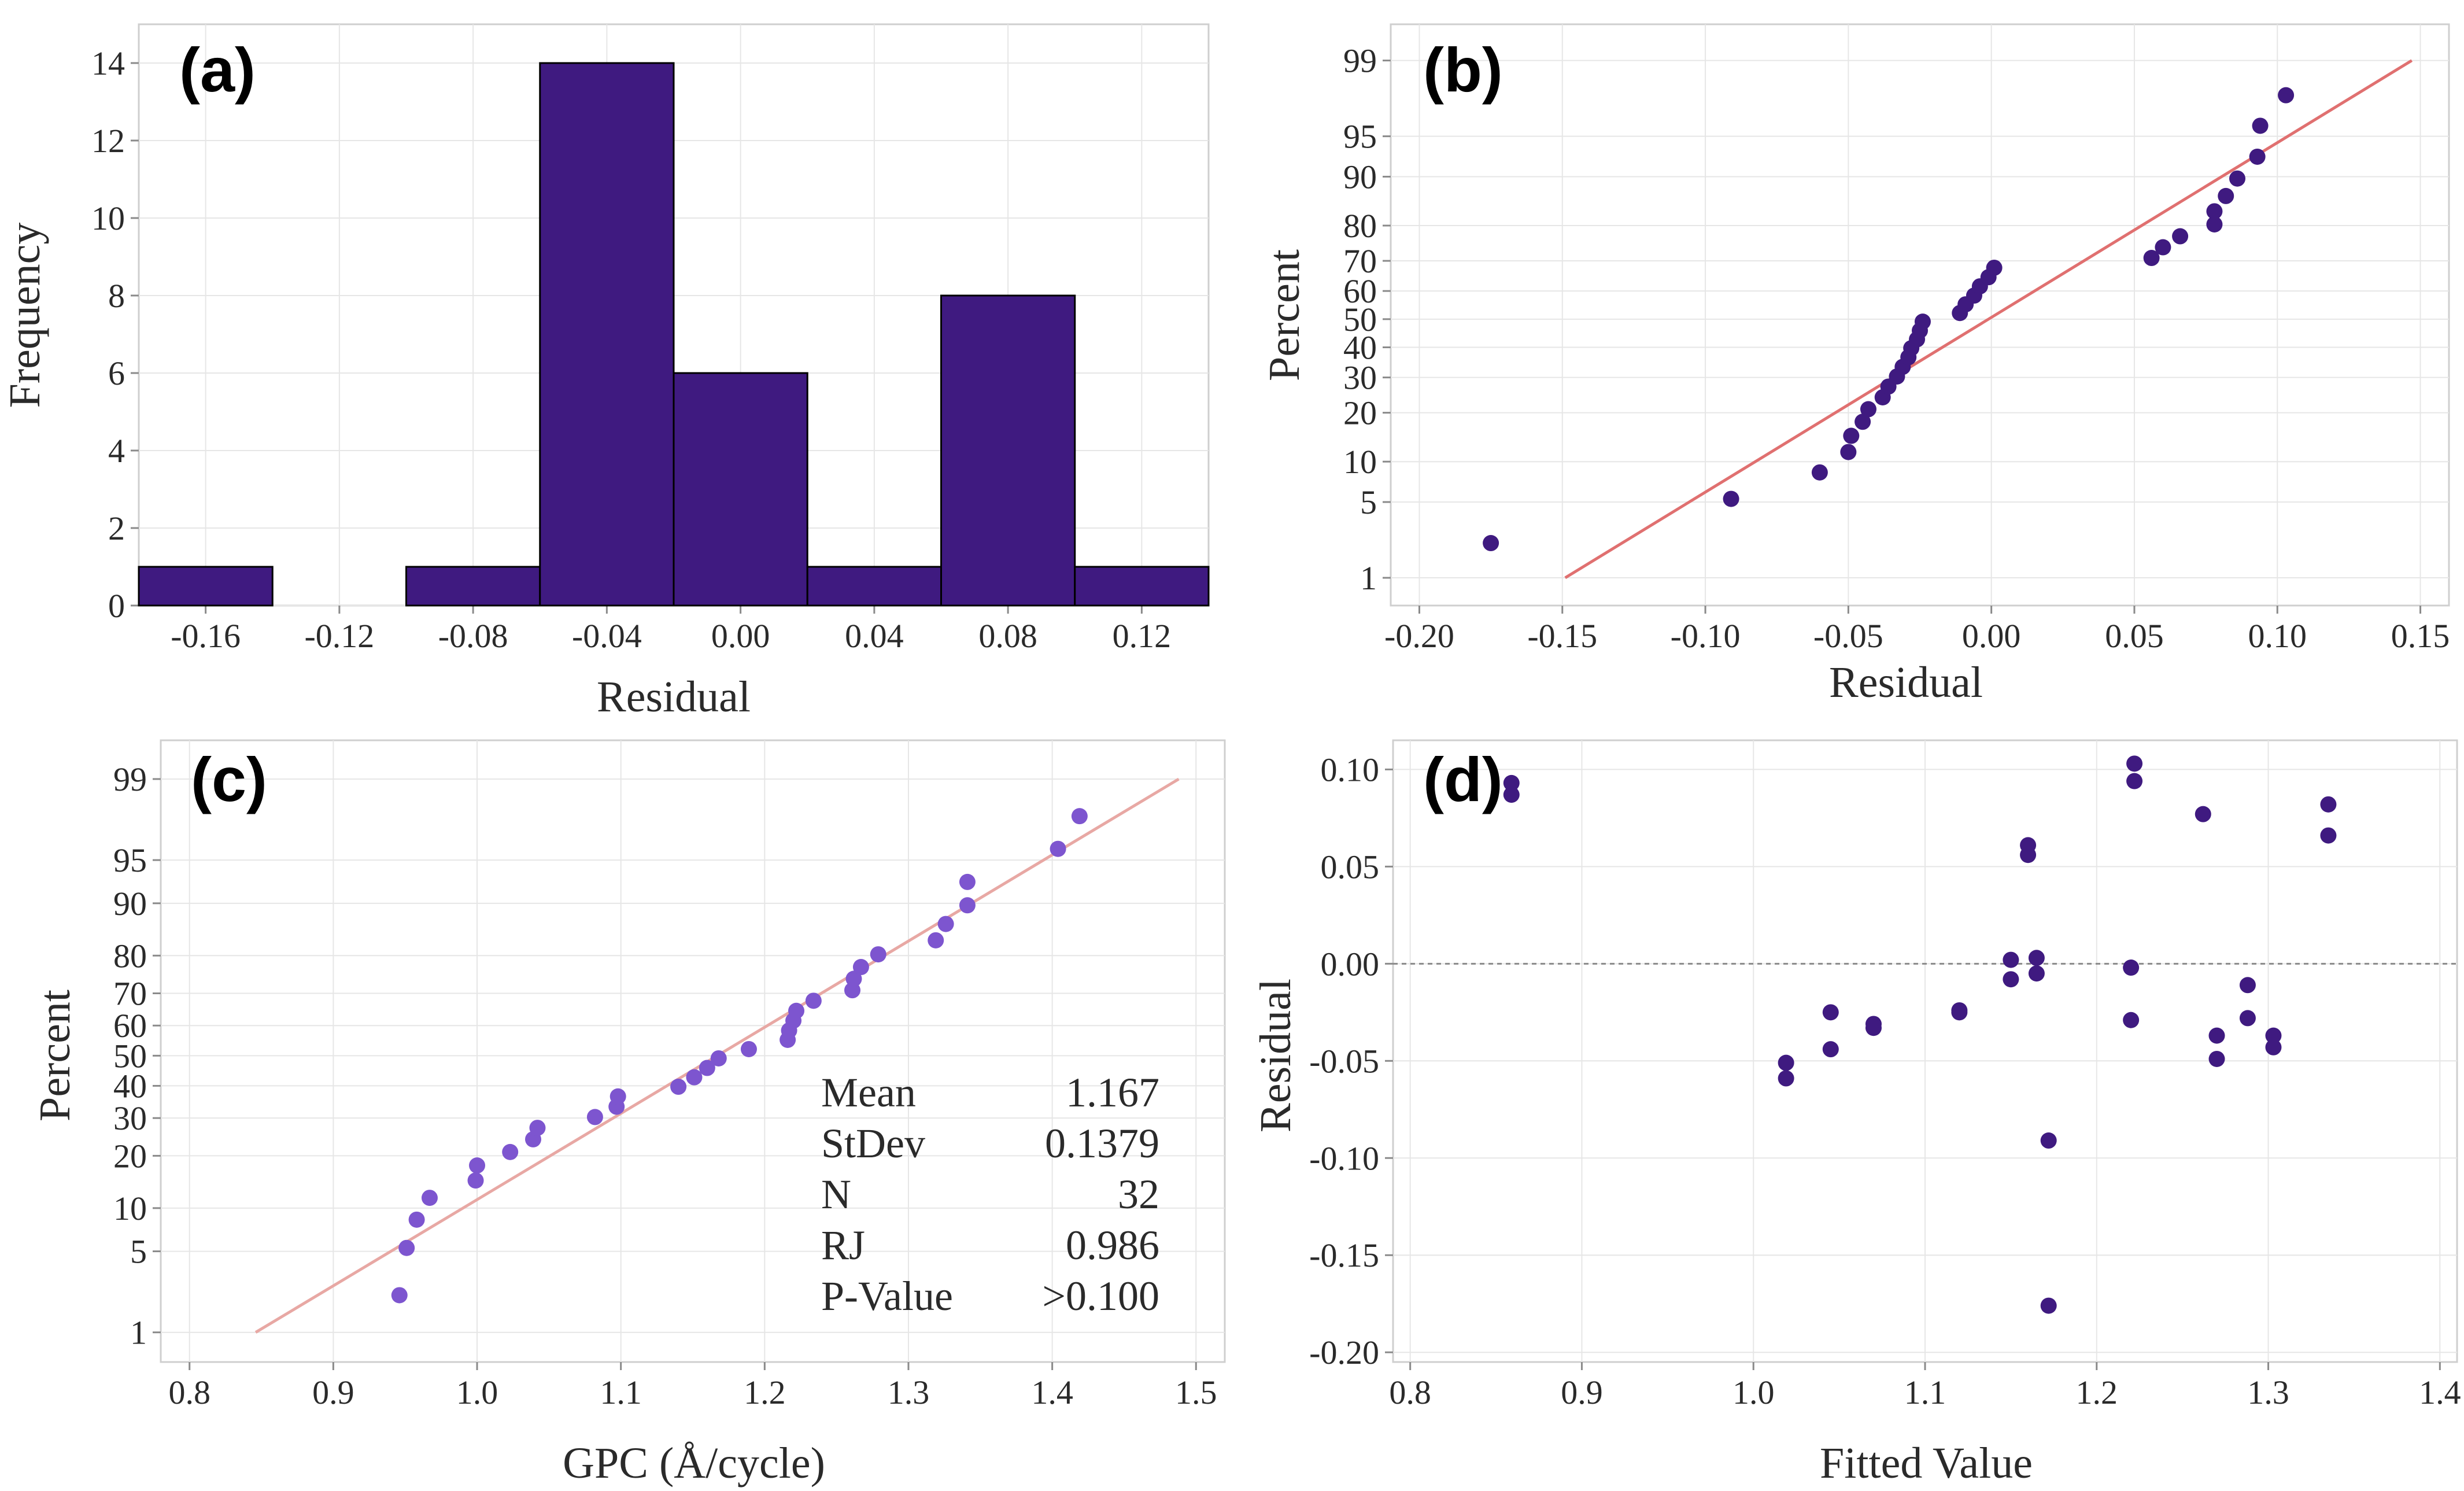 The height and width of the screenshot is (1491, 2464). Describe the element at coordinates (1360, 462) in the screenshot. I see `y-tick-label: 10` at that location.